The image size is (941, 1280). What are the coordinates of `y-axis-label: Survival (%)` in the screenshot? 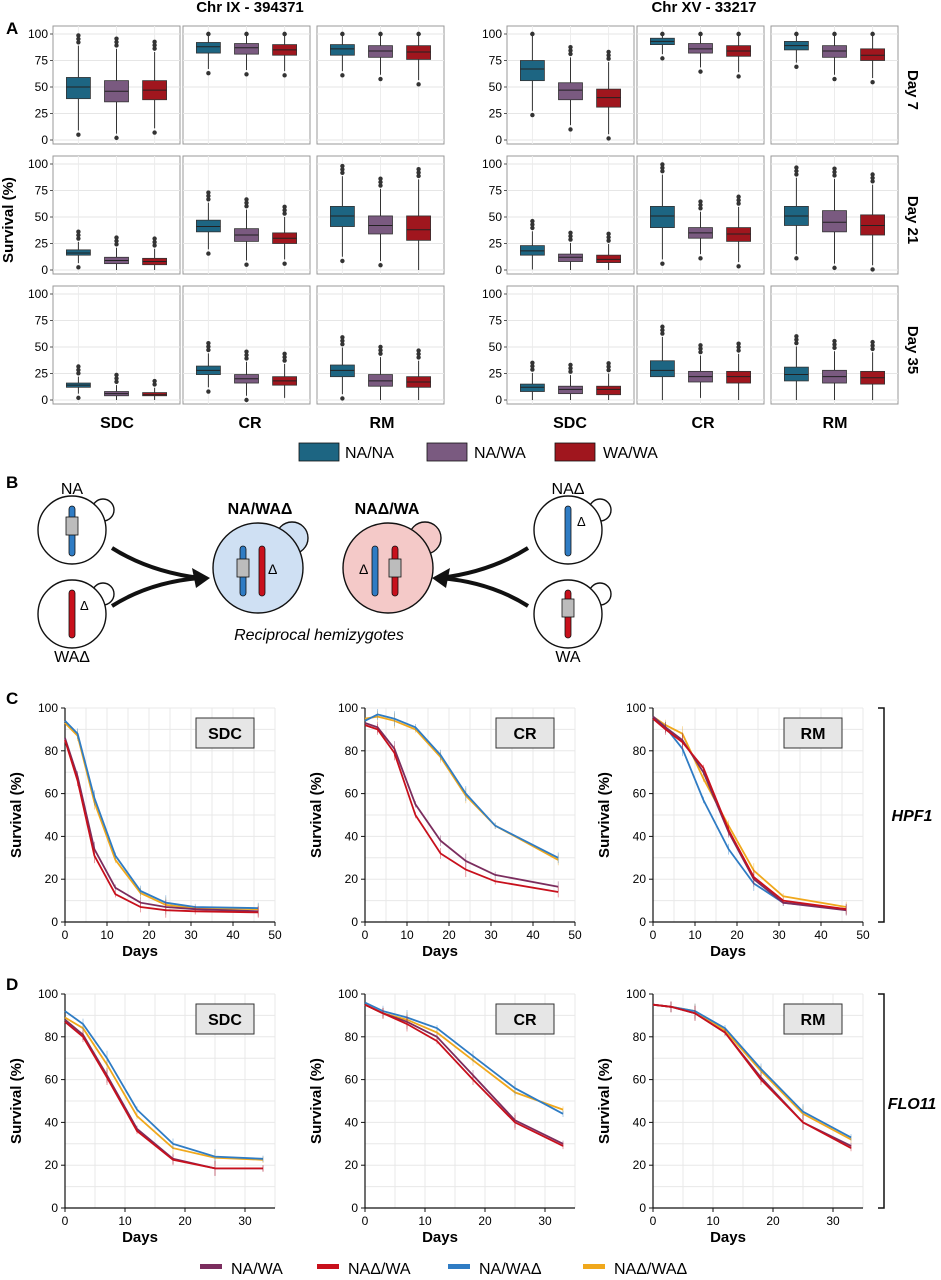 It's located at (16, 1101).